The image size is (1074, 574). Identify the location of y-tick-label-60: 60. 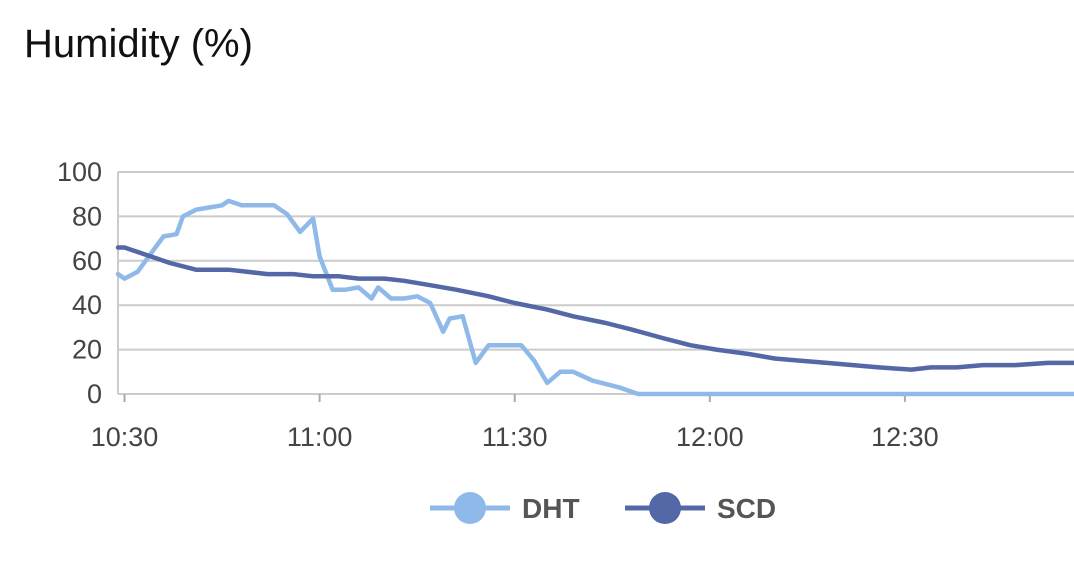
(87, 261).